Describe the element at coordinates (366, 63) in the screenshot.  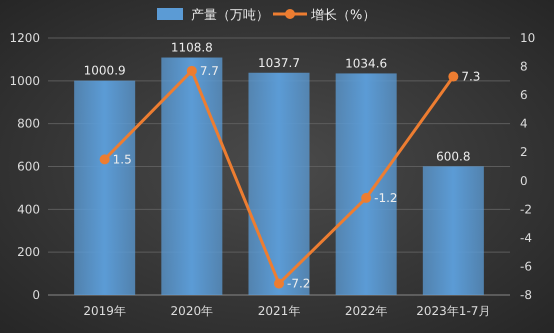
I see `data-label: 1034.6` at that location.